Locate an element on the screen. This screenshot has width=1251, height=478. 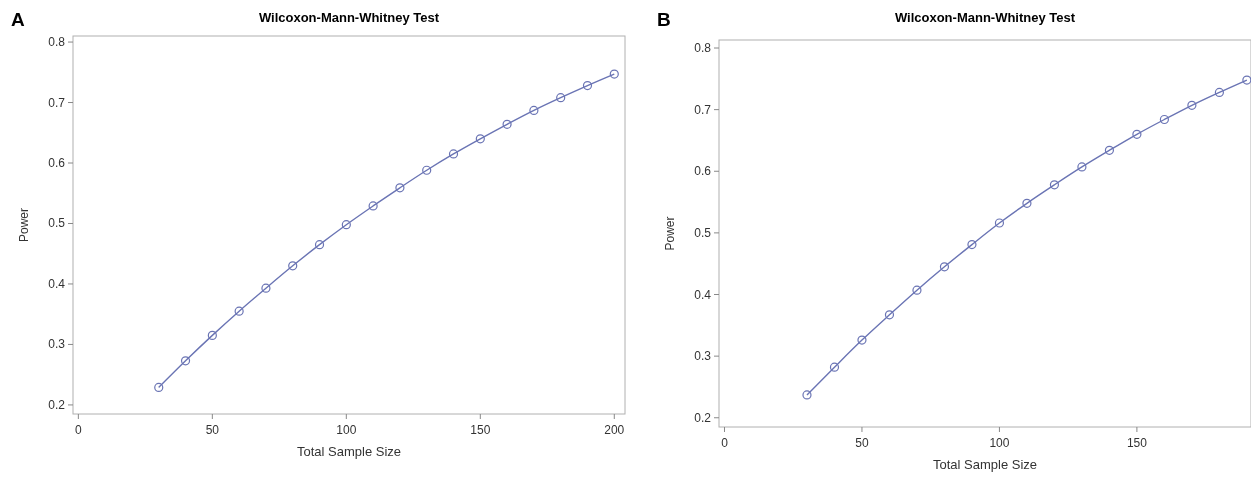
x-tick-label: 200 is located at coordinates (614, 430).